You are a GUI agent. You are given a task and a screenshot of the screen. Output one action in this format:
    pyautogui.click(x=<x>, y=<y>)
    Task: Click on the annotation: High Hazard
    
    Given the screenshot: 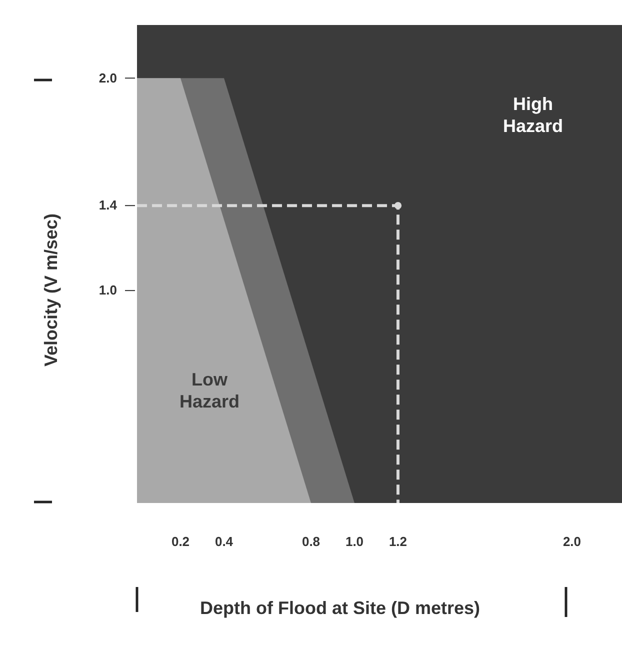 What is the action you would take?
    pyautogui.click(x=533, y=115)
    